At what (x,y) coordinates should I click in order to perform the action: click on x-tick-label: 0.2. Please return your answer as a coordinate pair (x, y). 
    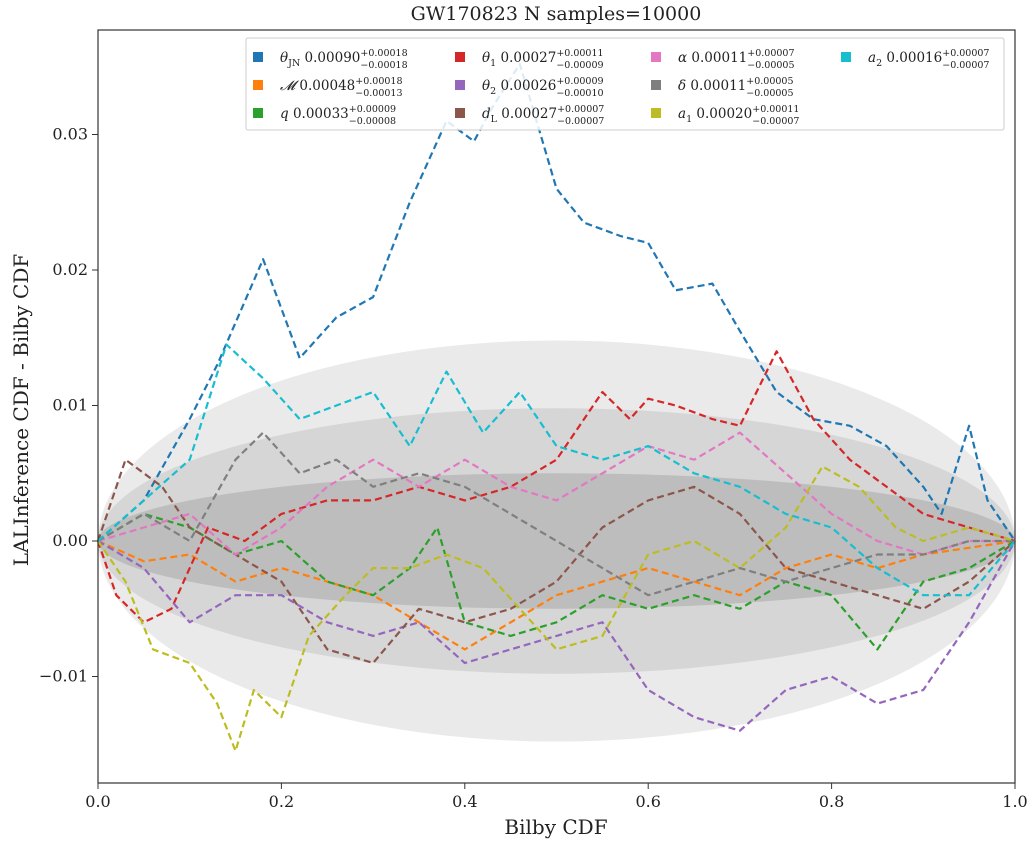
    Looking at the image, I should click on (281, 801).